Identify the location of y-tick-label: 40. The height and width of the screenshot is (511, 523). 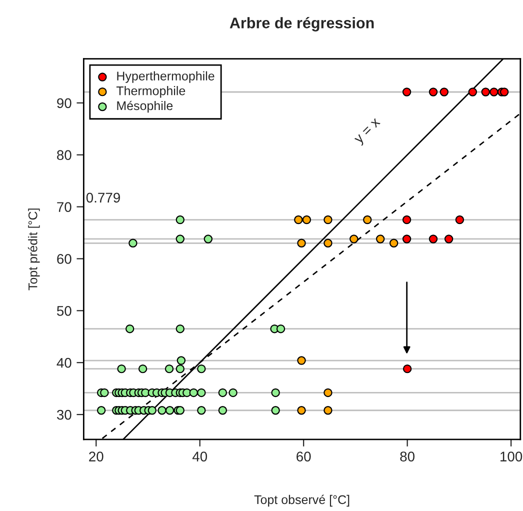
(64, 363).